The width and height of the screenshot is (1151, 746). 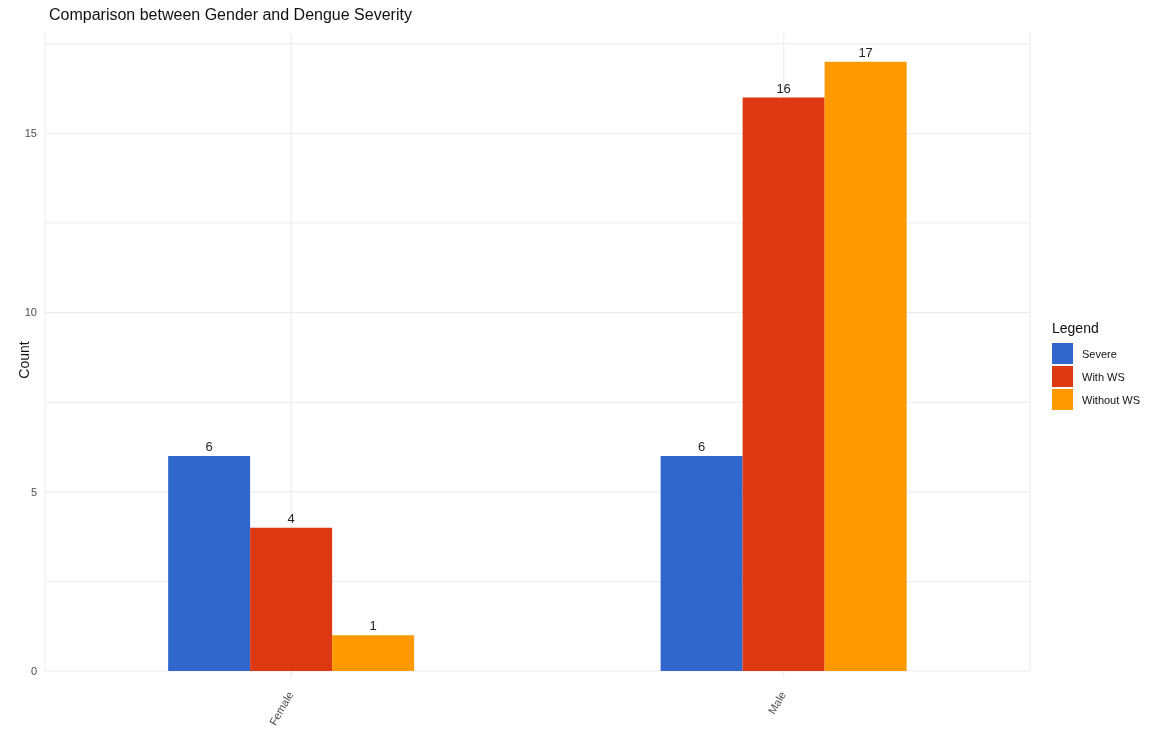 What do you see at coordinates (24, 360) in the screenshot?
I see `y-axis-title: Count` at bounding box center [24, 360].